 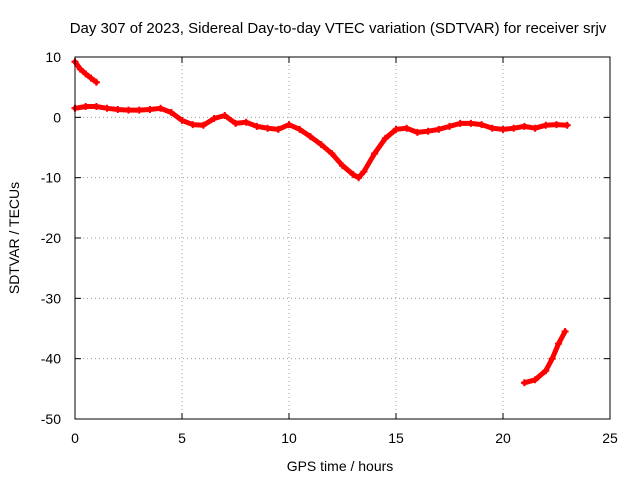 What do you see at coordinates (340, 466) in the screenshot?
I see `x-axis-label: GPS time / hours` at bounding box center [340, 466].